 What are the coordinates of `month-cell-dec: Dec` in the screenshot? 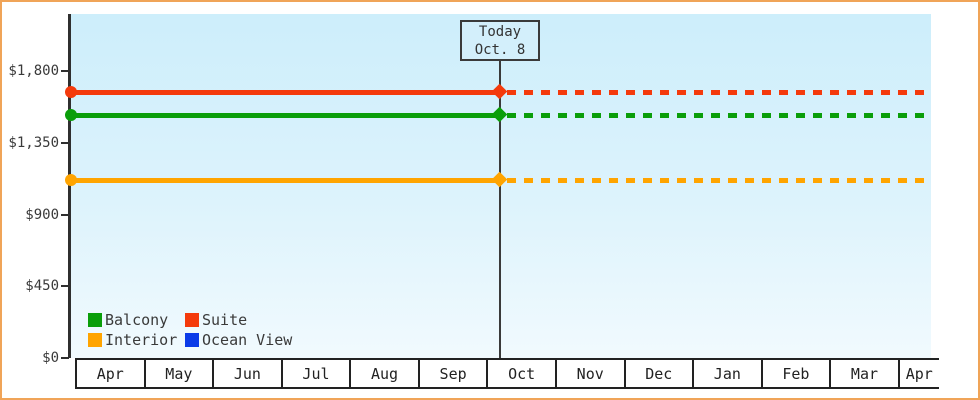 It's located at (660, 373).